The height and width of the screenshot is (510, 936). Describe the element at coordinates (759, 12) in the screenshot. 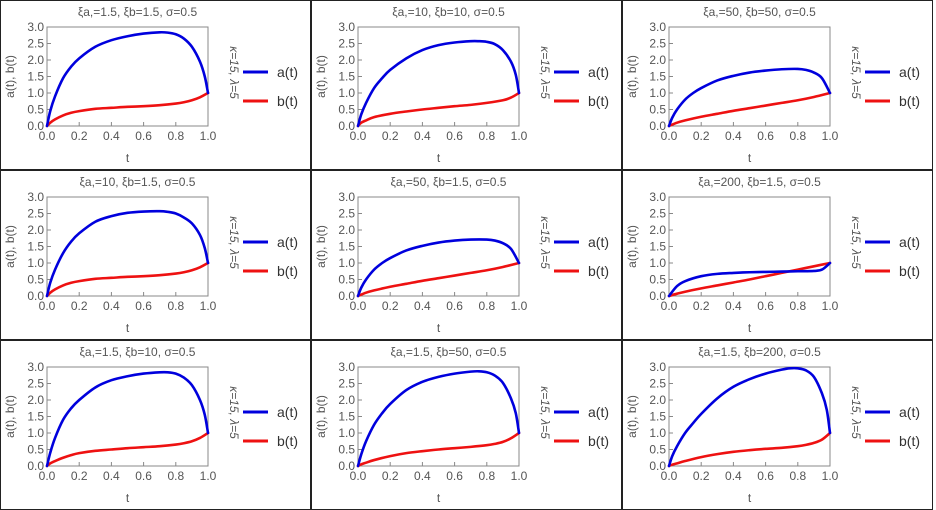

I see `chart-title: ξa,=50, ξb=50, σ=0.5` at that location.